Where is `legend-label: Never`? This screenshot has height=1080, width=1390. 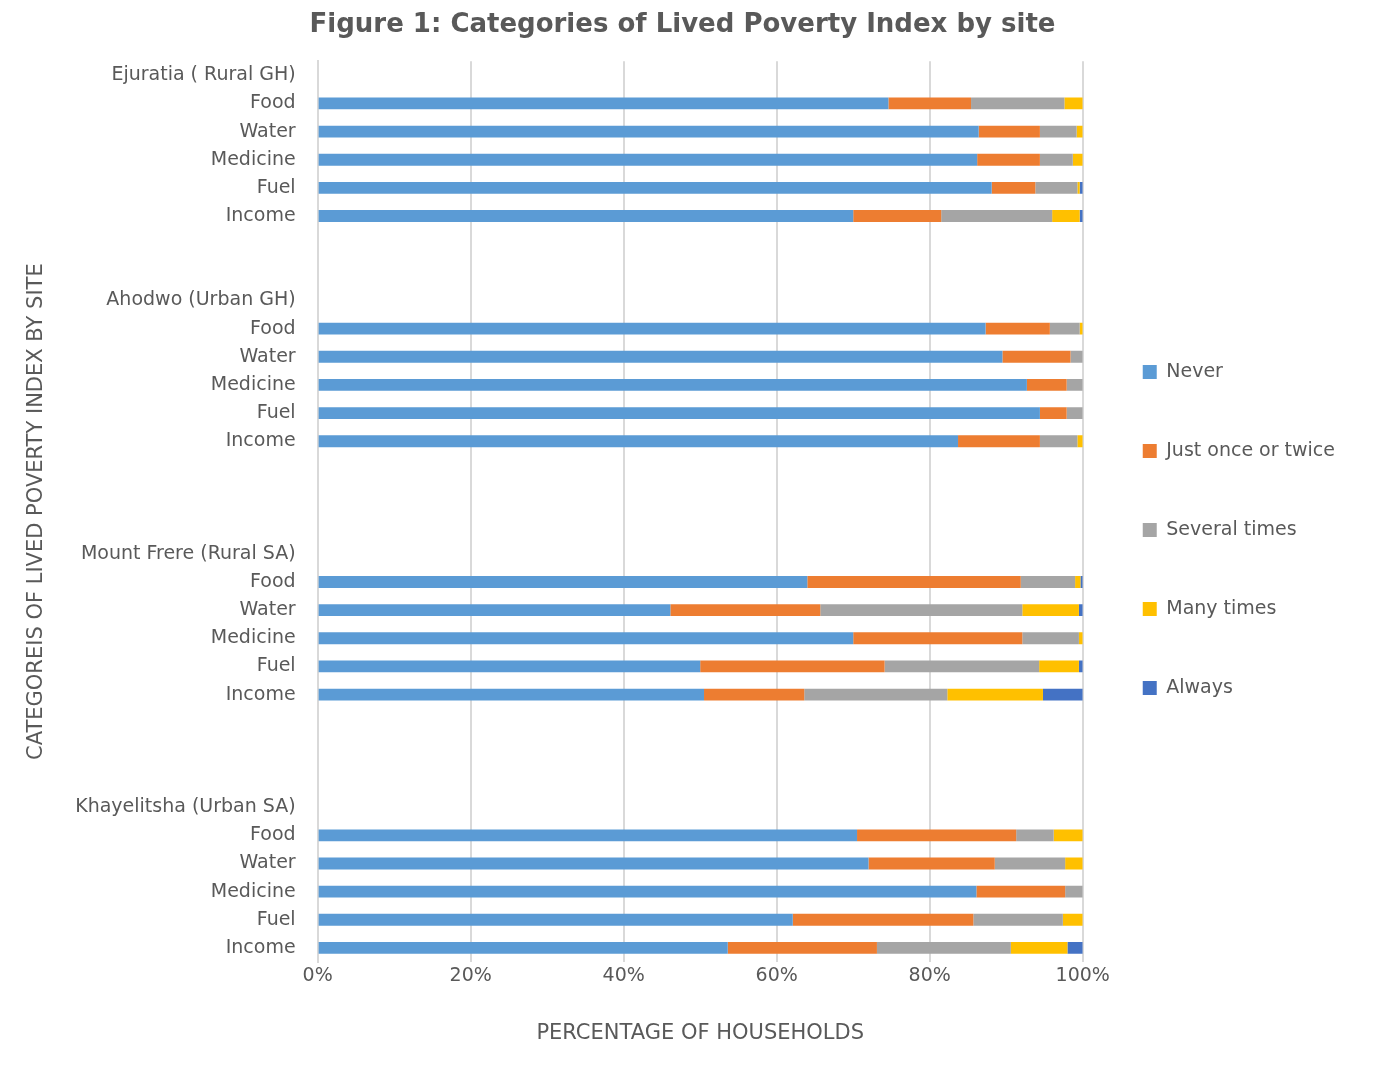
legend-label: Never is located at coordinates (1195, 369).